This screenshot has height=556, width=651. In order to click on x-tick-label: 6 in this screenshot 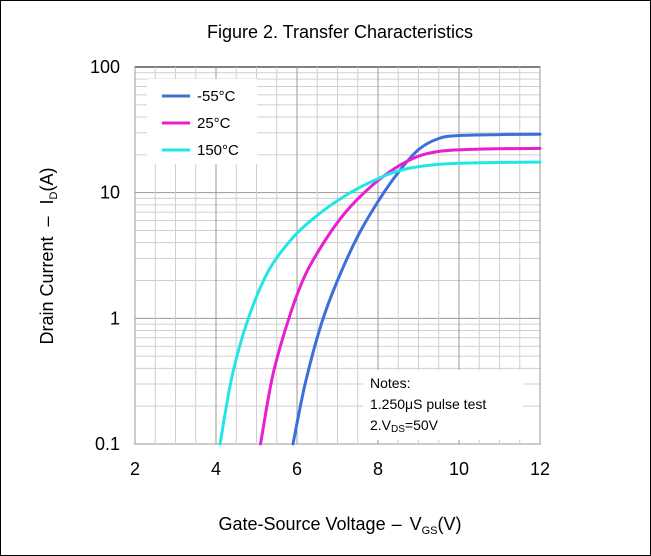, I will do `click(297, 469)`.